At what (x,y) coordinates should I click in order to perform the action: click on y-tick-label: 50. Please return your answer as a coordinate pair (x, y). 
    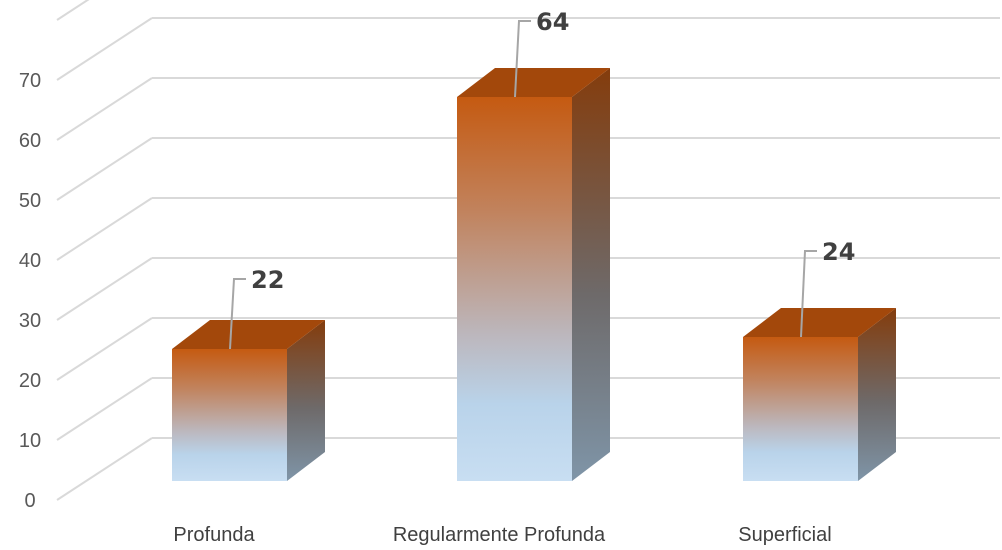
    Looking at the image, I should click on (30, 201).